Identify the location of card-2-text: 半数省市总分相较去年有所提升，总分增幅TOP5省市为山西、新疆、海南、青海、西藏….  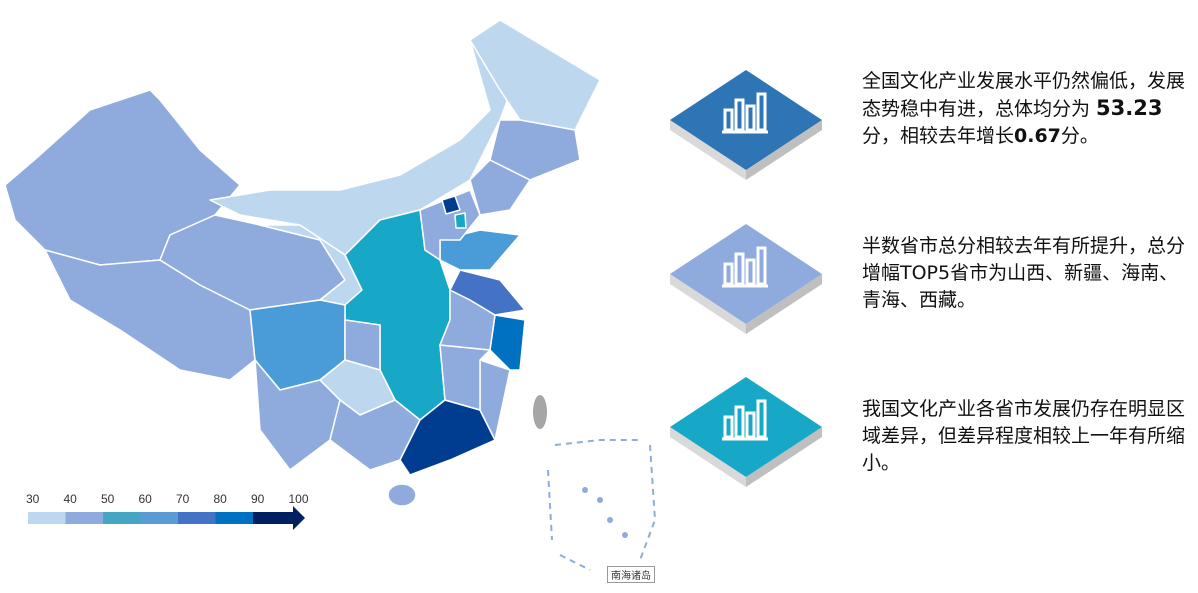
(1024, 273).